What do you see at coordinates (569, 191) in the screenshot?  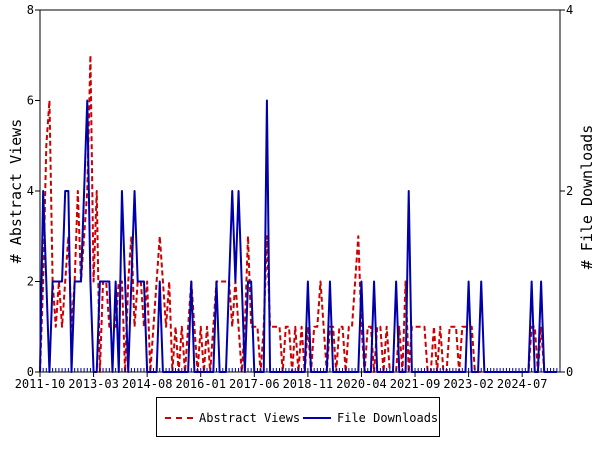 I see `y-right-tick-label: 2` at bounding box center [569, 191].